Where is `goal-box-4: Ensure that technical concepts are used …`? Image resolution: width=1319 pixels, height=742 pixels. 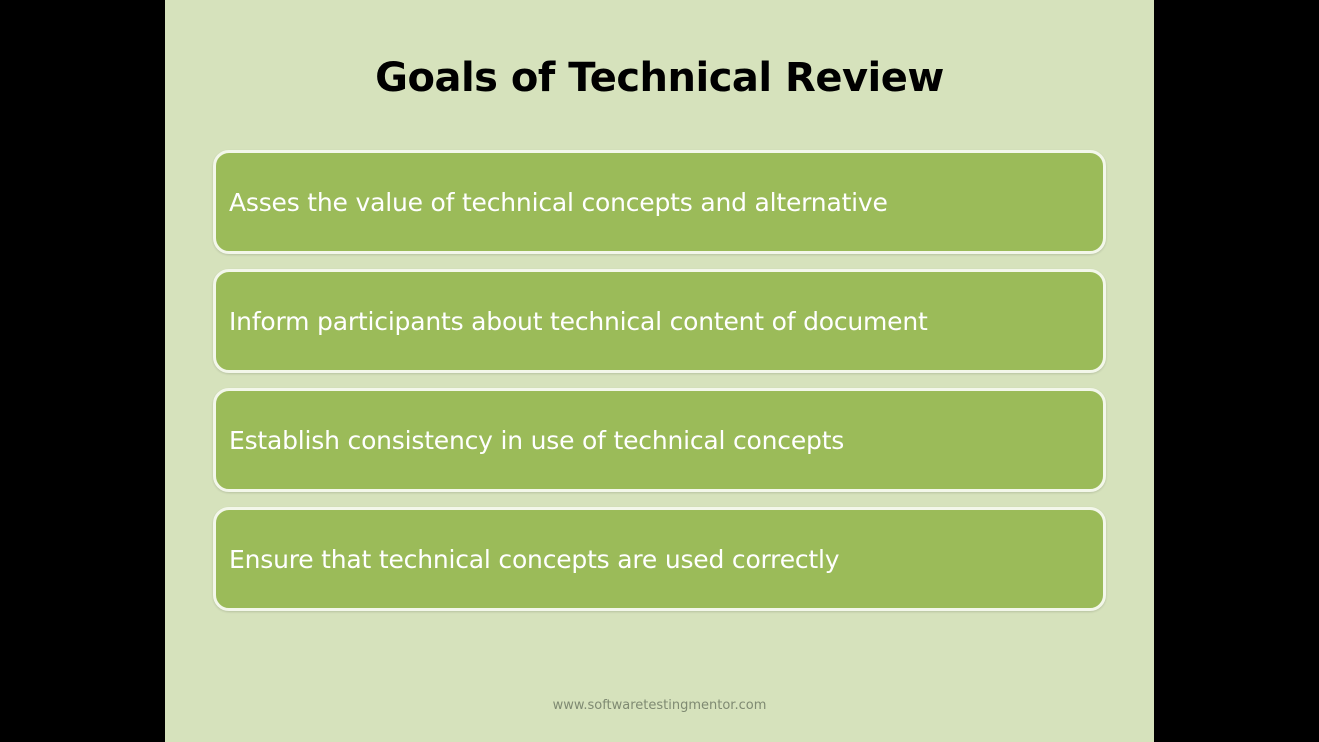
goal-box-4: Ensure that technical concepts are used … is located at coordinates (659, 559).